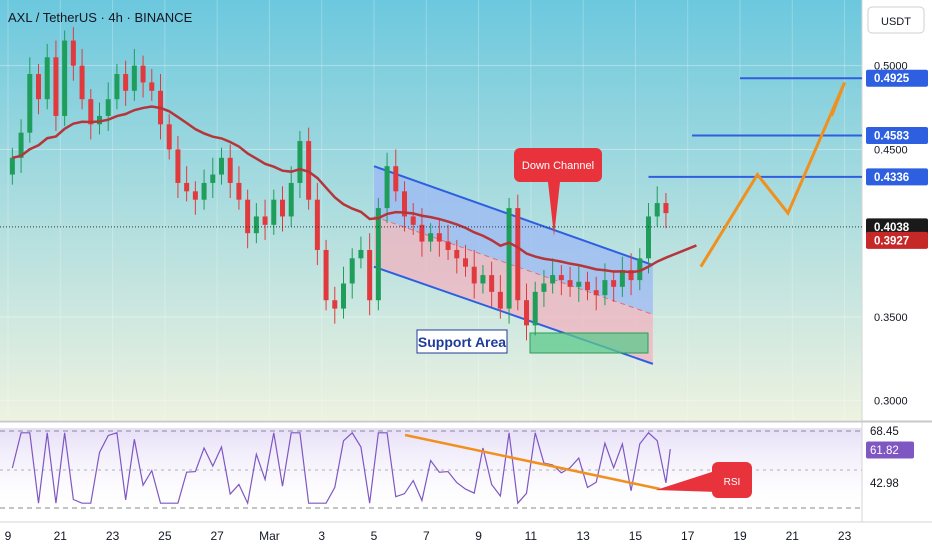 This screenshot has width=932, height=550. I want to click on rsi-current-tag: 61.82, so click(890, 450).